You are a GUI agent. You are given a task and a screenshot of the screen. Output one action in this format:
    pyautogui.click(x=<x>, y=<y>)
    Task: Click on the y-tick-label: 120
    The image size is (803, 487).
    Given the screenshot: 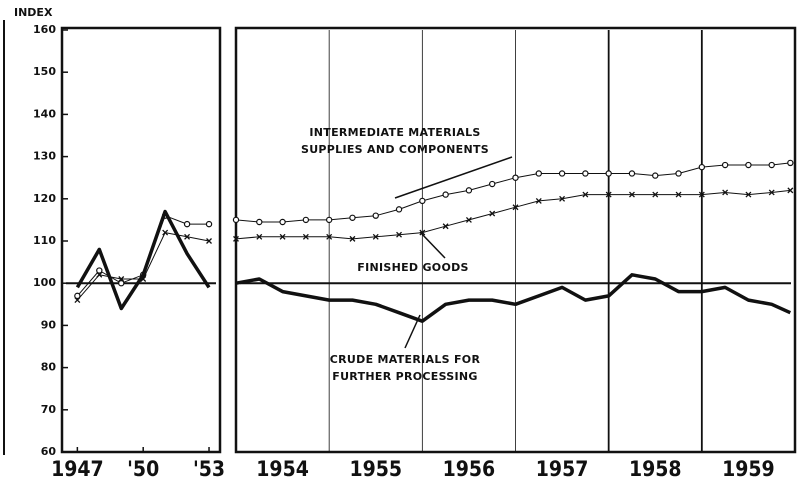 What is the action you would take?
    pyautogui.click(x=44, y=198)
    